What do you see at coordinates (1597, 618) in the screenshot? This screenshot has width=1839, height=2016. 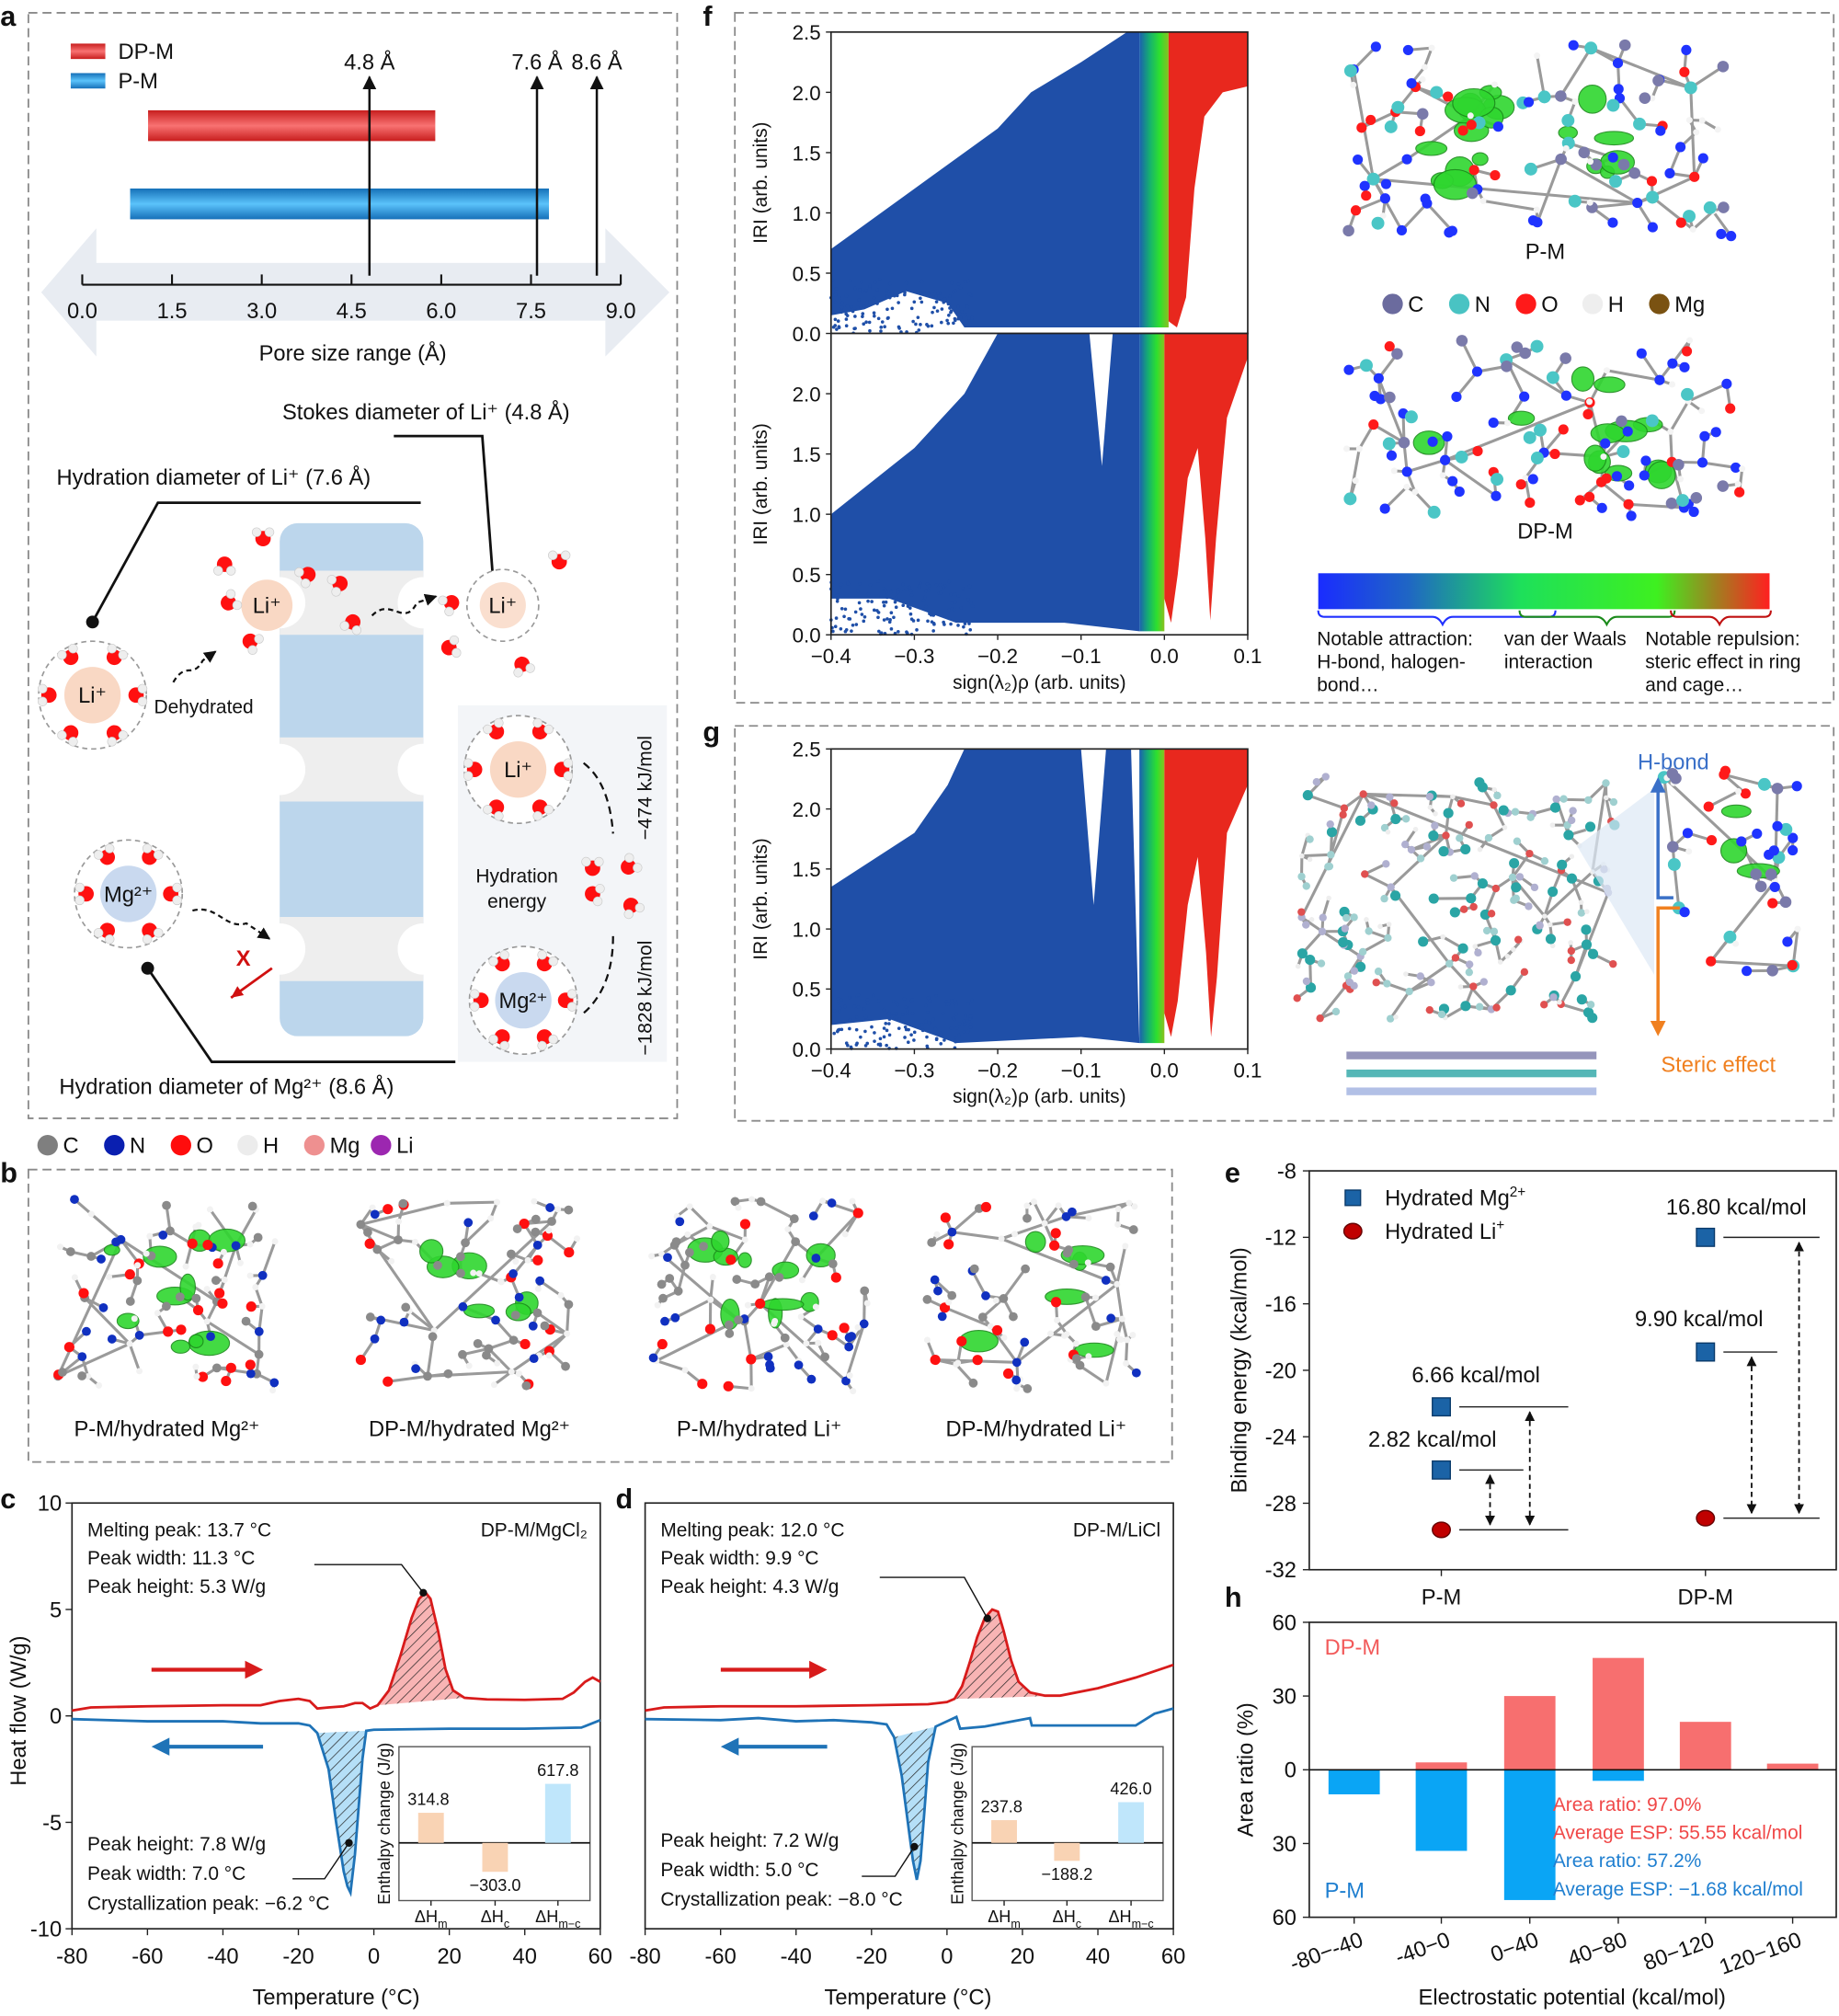 I see `vdw-brace` at bounding box center [1597, 618].